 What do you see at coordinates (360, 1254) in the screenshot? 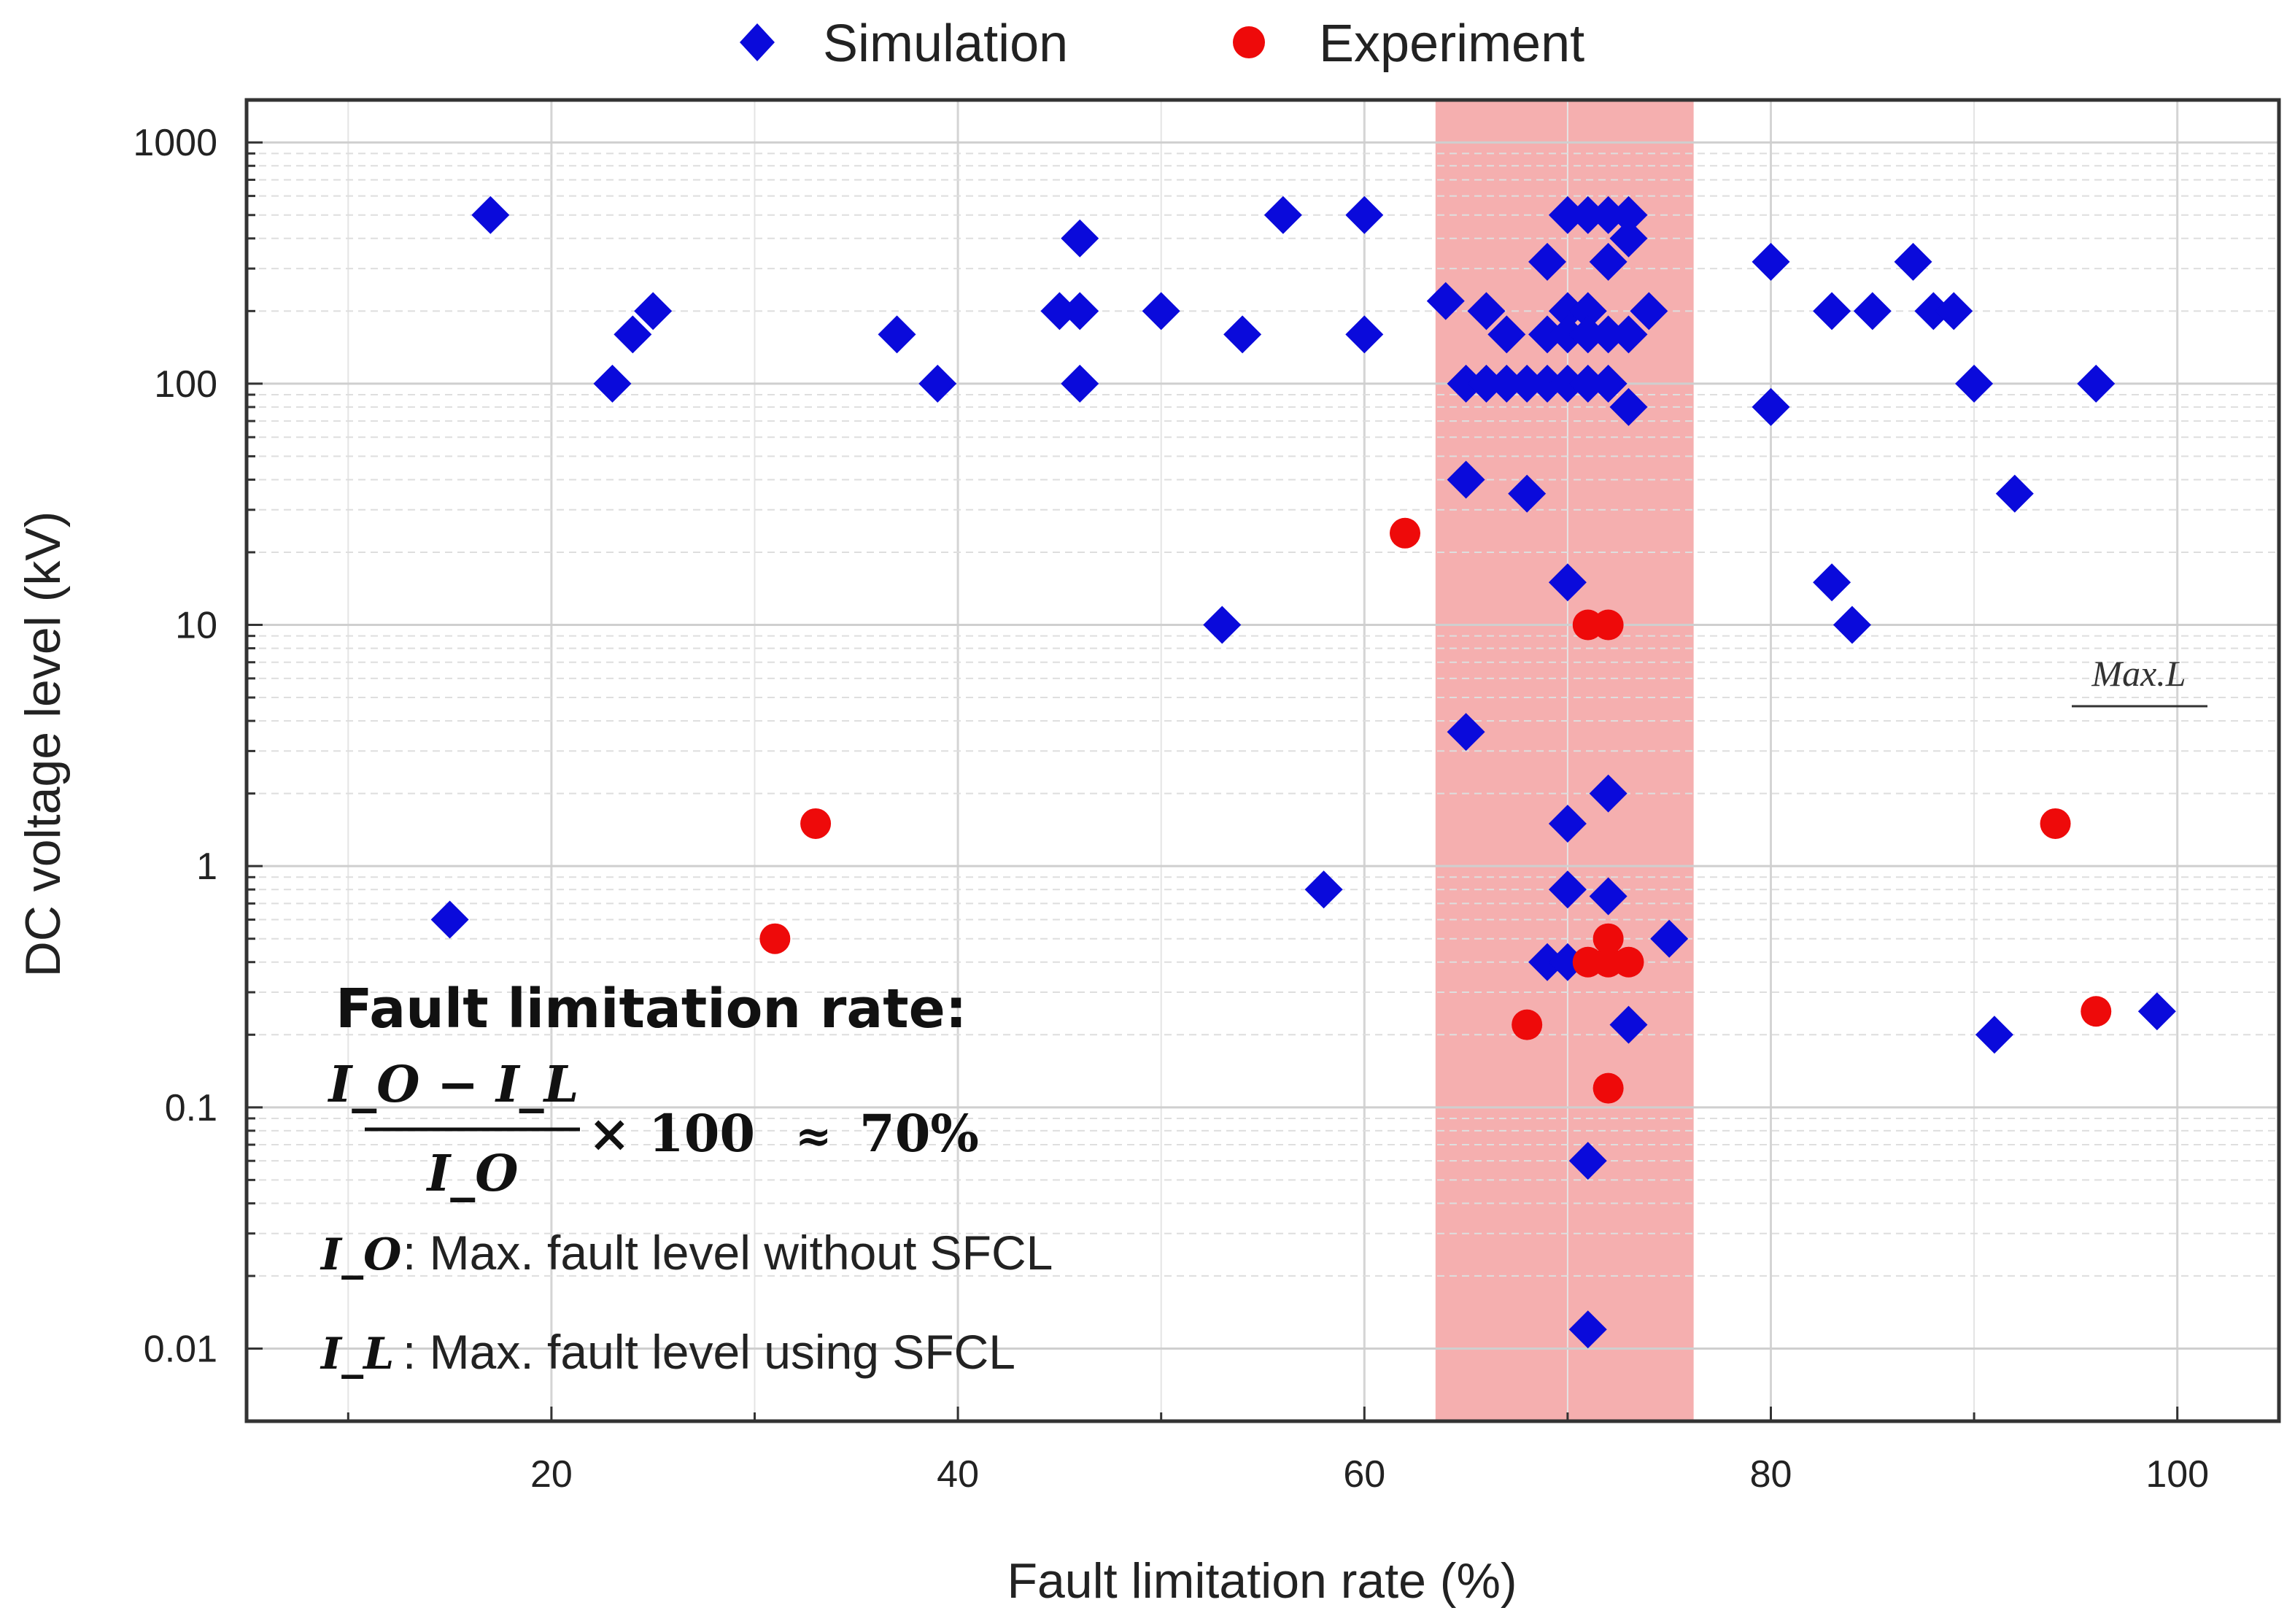
I see `io-symbol: I_O` at bounding box center [360, 1254].